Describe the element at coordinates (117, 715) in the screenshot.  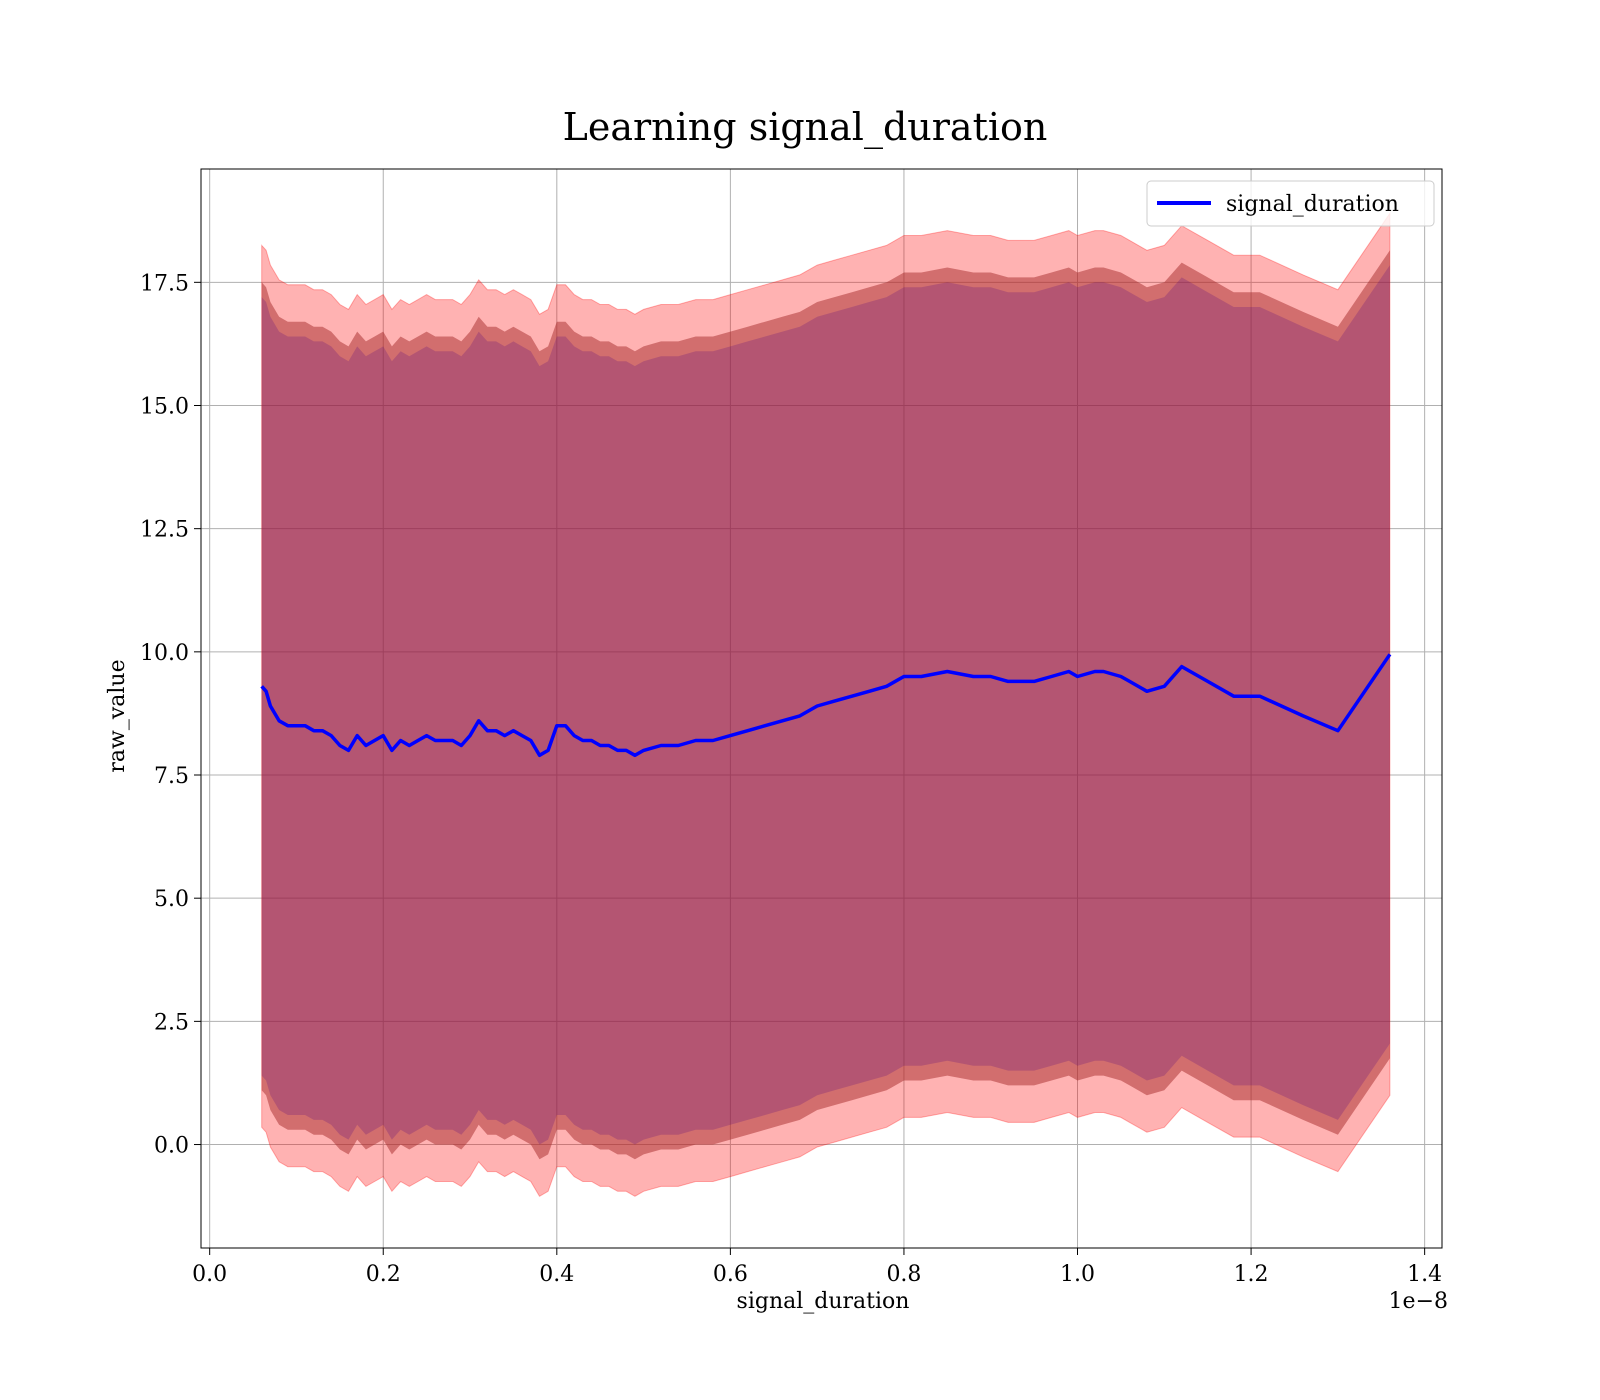
I see `y-axis-label: raw_value` at that location.